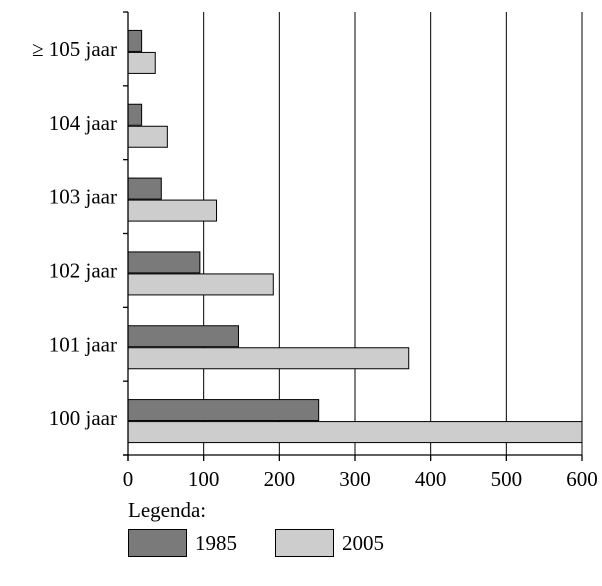  I want to click on legend: Legenda: 1985 2005, so click(275, 527).